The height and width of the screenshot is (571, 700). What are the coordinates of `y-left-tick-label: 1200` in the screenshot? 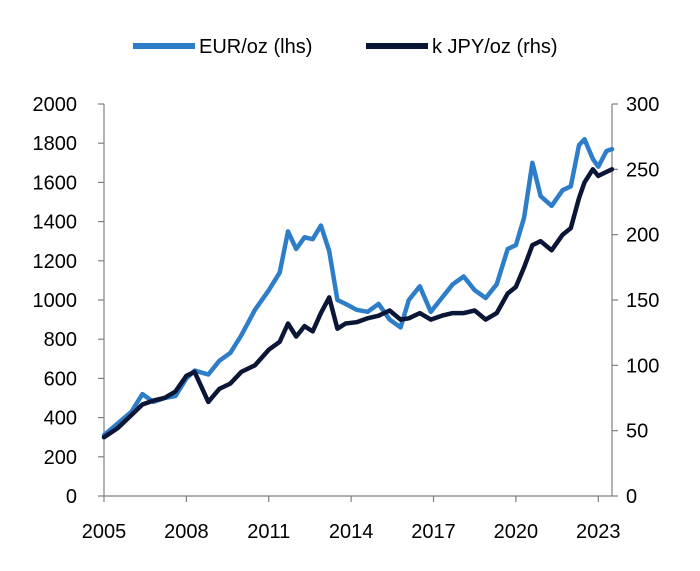 It's located at (55, 262).